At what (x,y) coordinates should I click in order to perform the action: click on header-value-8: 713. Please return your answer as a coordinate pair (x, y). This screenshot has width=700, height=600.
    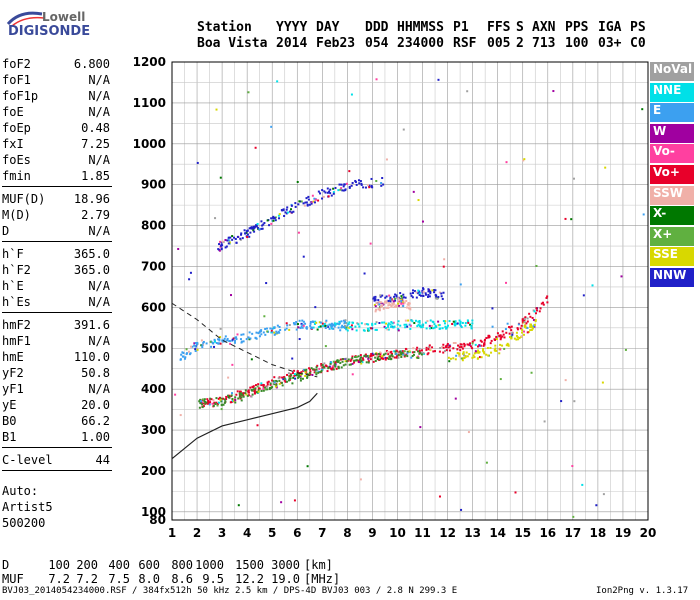
    Looking at the image, I should click on (544, 43).